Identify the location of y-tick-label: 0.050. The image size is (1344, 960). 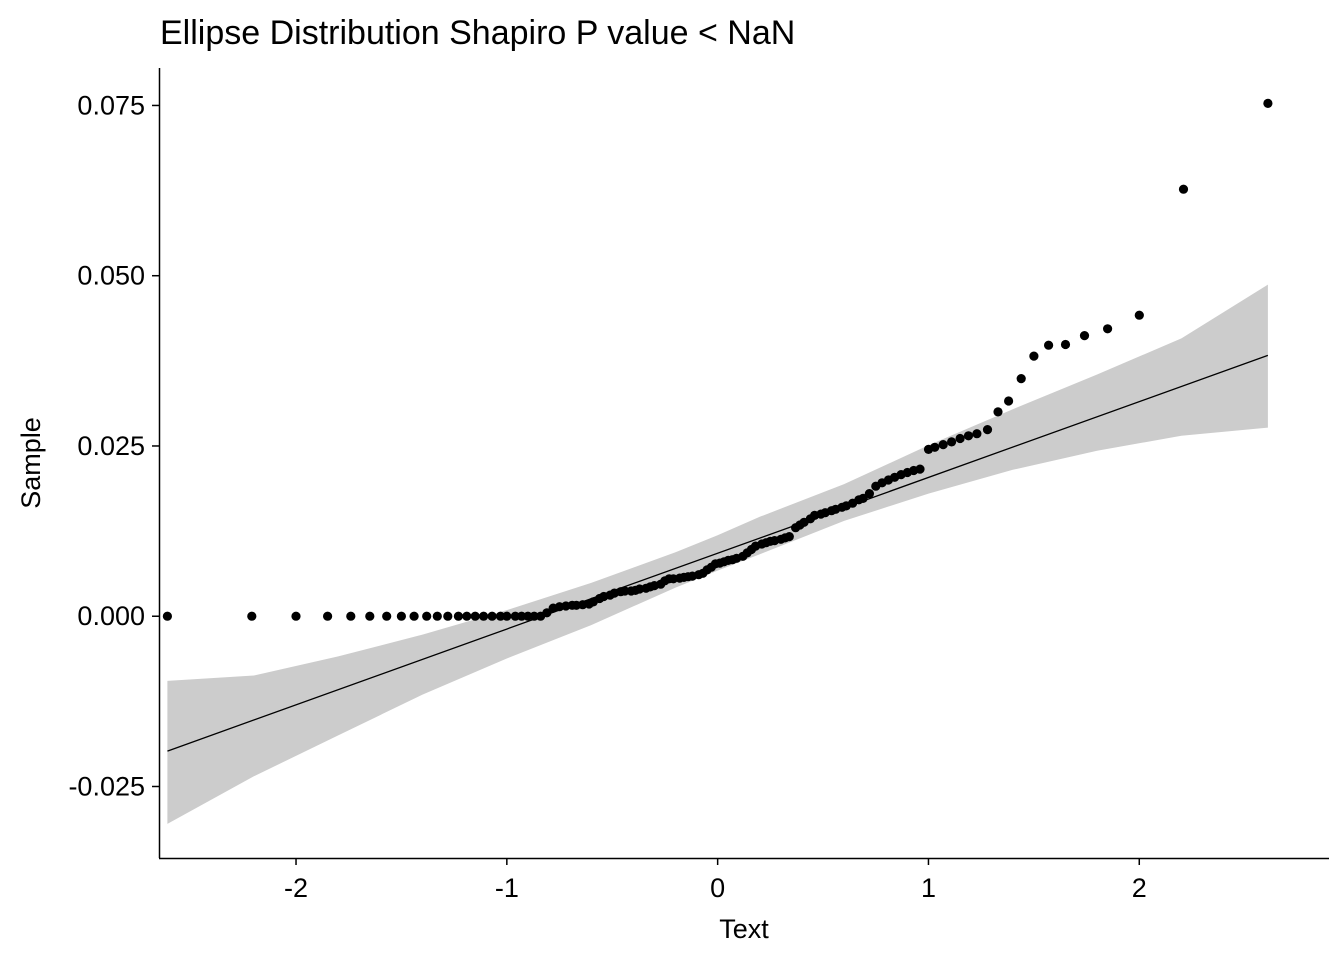
(111, 276).